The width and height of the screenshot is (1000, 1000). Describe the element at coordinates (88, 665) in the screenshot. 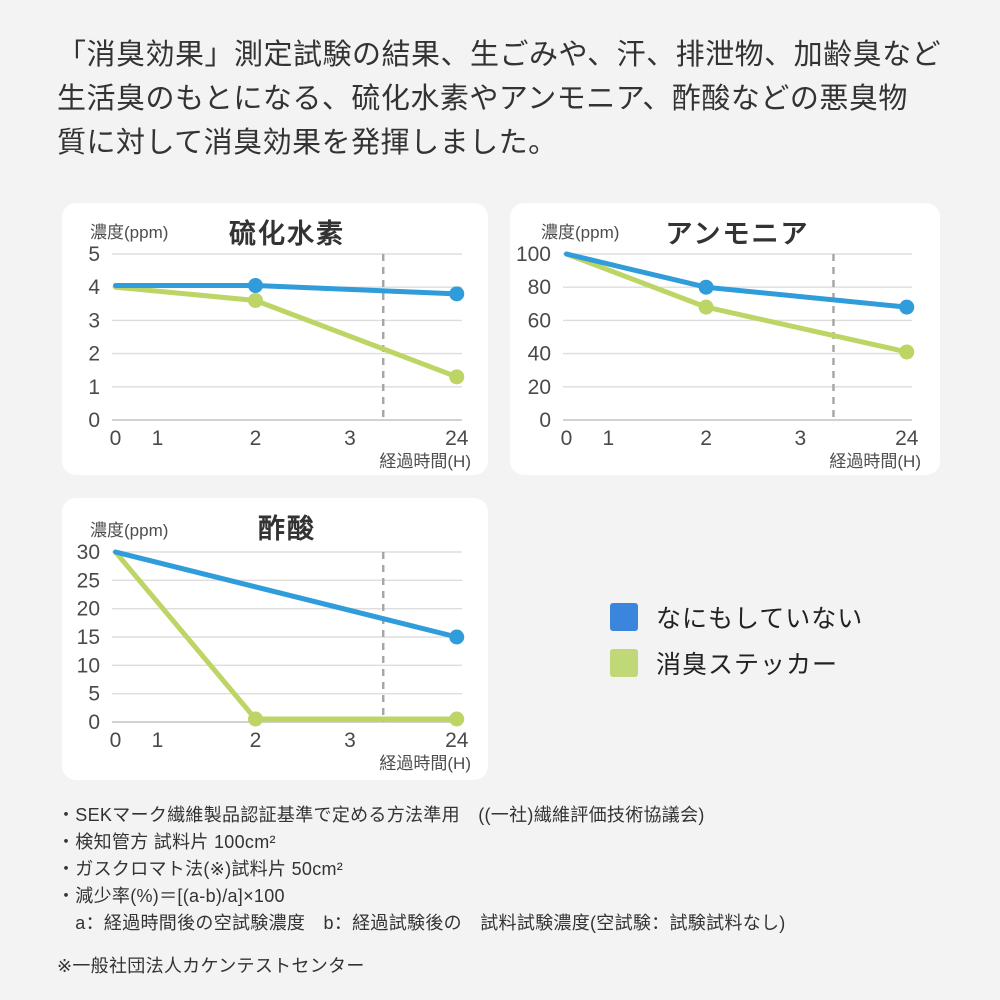

I see `y-tick-label: 10` at that location.